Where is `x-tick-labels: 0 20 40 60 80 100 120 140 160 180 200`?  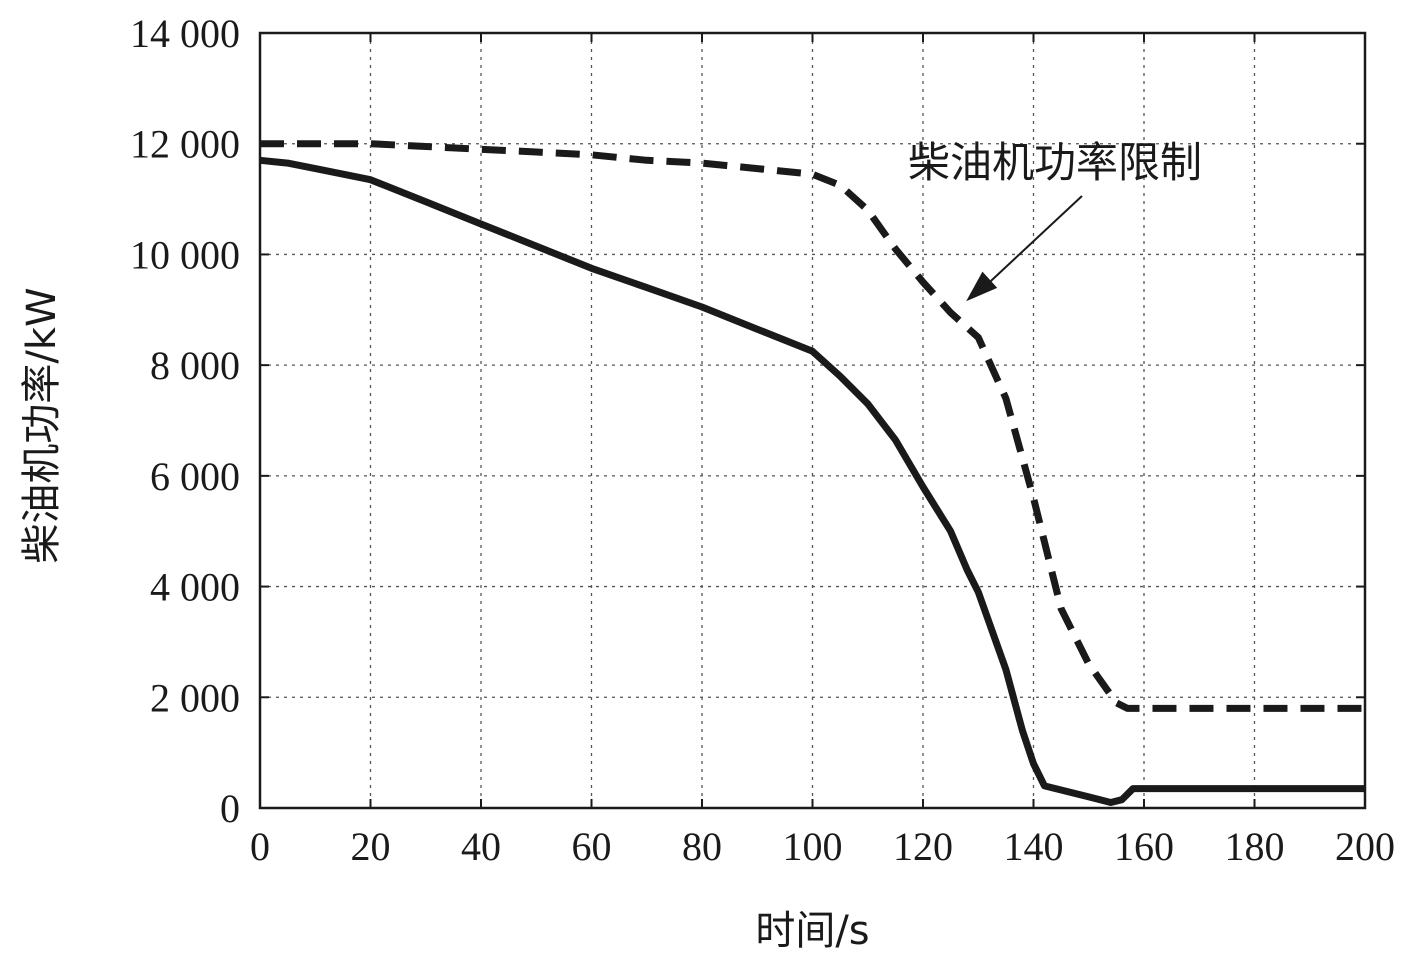
x-tick-labels: 0 20 40 60 80 100 120 140 160 180 200 is located at coordinates (822, 846).